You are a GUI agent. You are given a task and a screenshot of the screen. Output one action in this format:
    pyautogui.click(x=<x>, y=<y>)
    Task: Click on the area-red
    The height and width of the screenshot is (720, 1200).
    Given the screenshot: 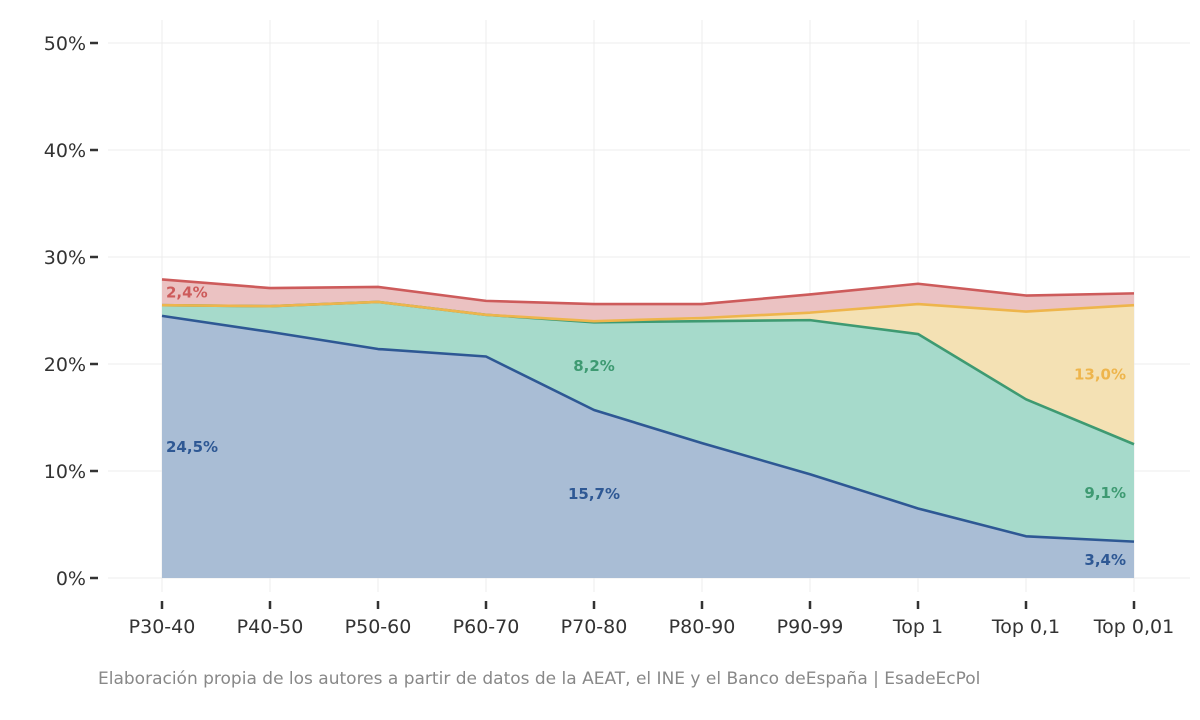 What is the action you would take?
    pyautogui.click(x=648, y=300)
    